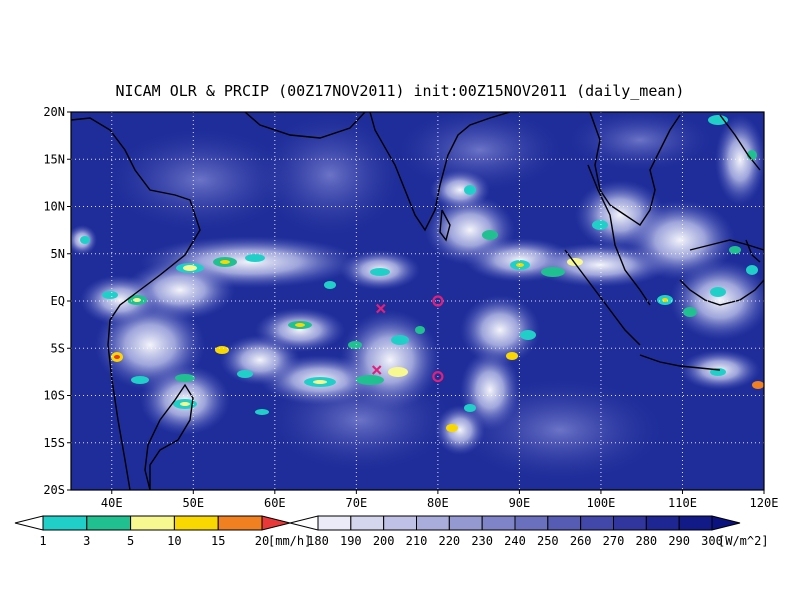 The image size is (800, 600). I want to click on olr-colorbar-level-label: 300, so click(712, 541).